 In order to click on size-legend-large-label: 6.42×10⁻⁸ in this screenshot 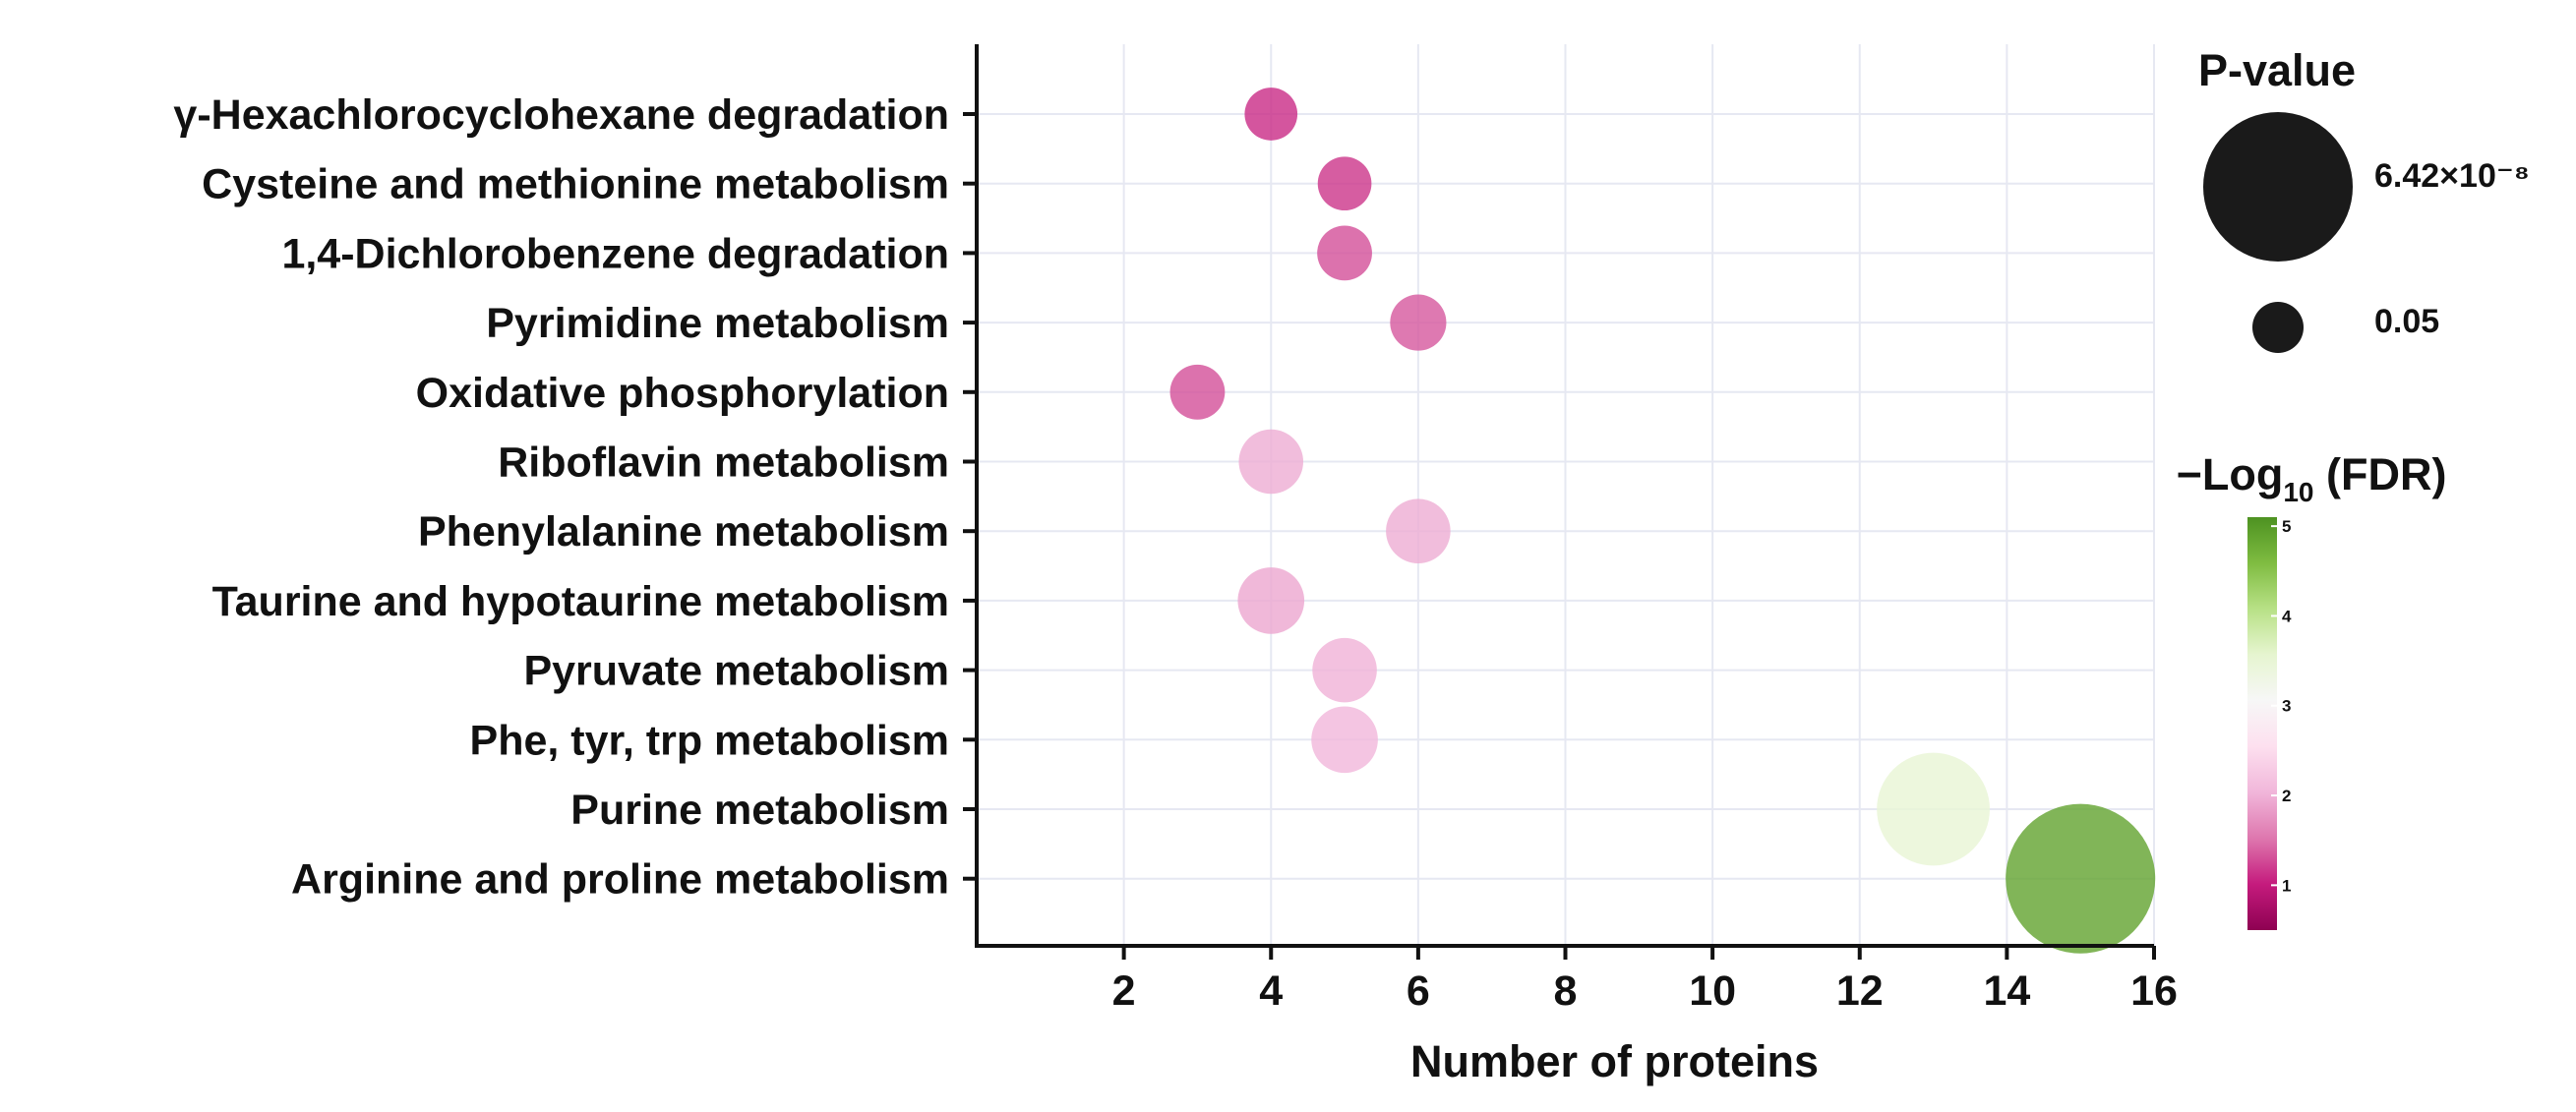, I will do `click(2452, 176)`.